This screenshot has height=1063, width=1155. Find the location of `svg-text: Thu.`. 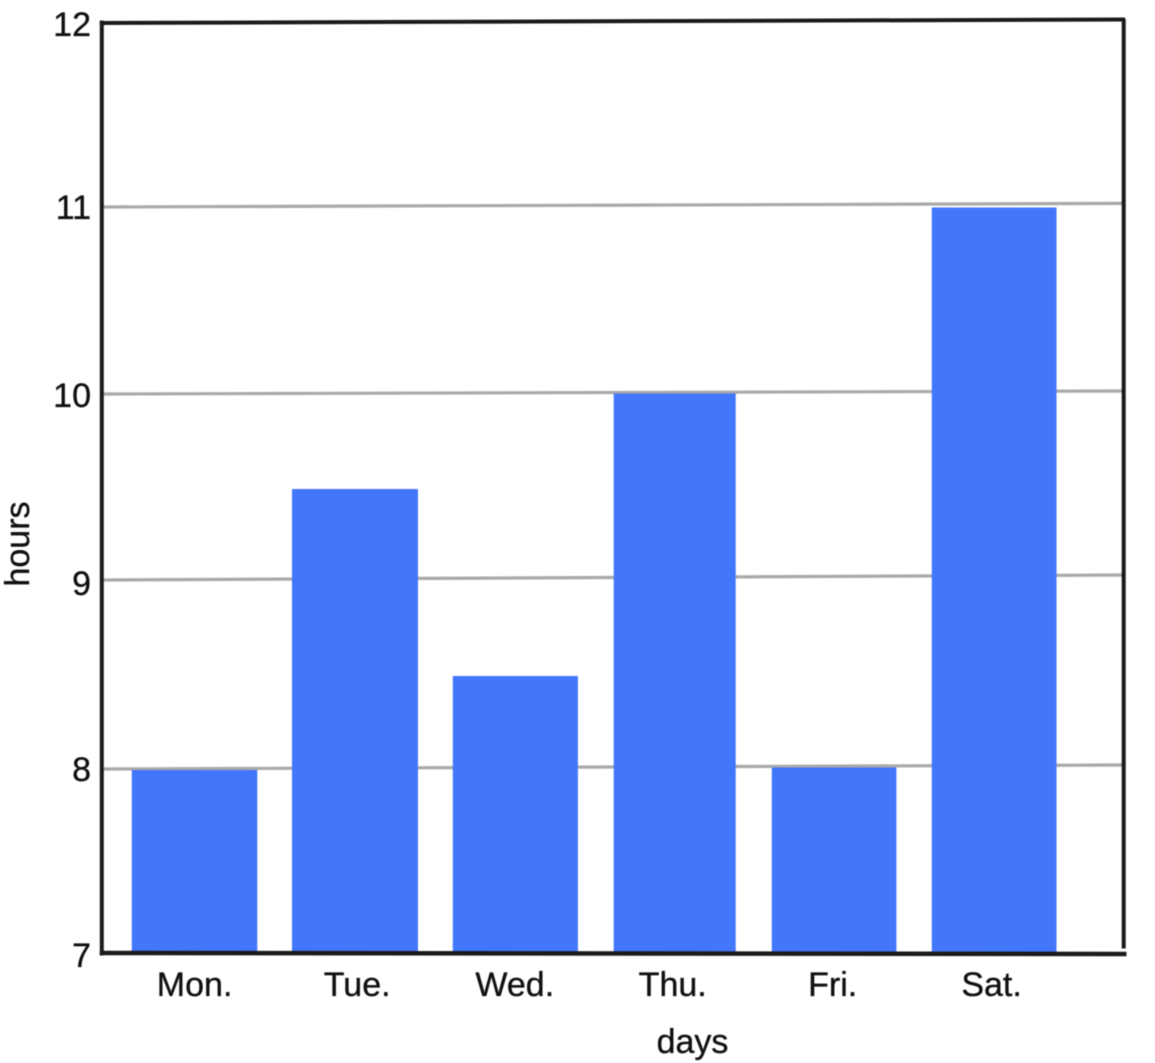

svg-text: Thu. is located at coordinates (673, 985).